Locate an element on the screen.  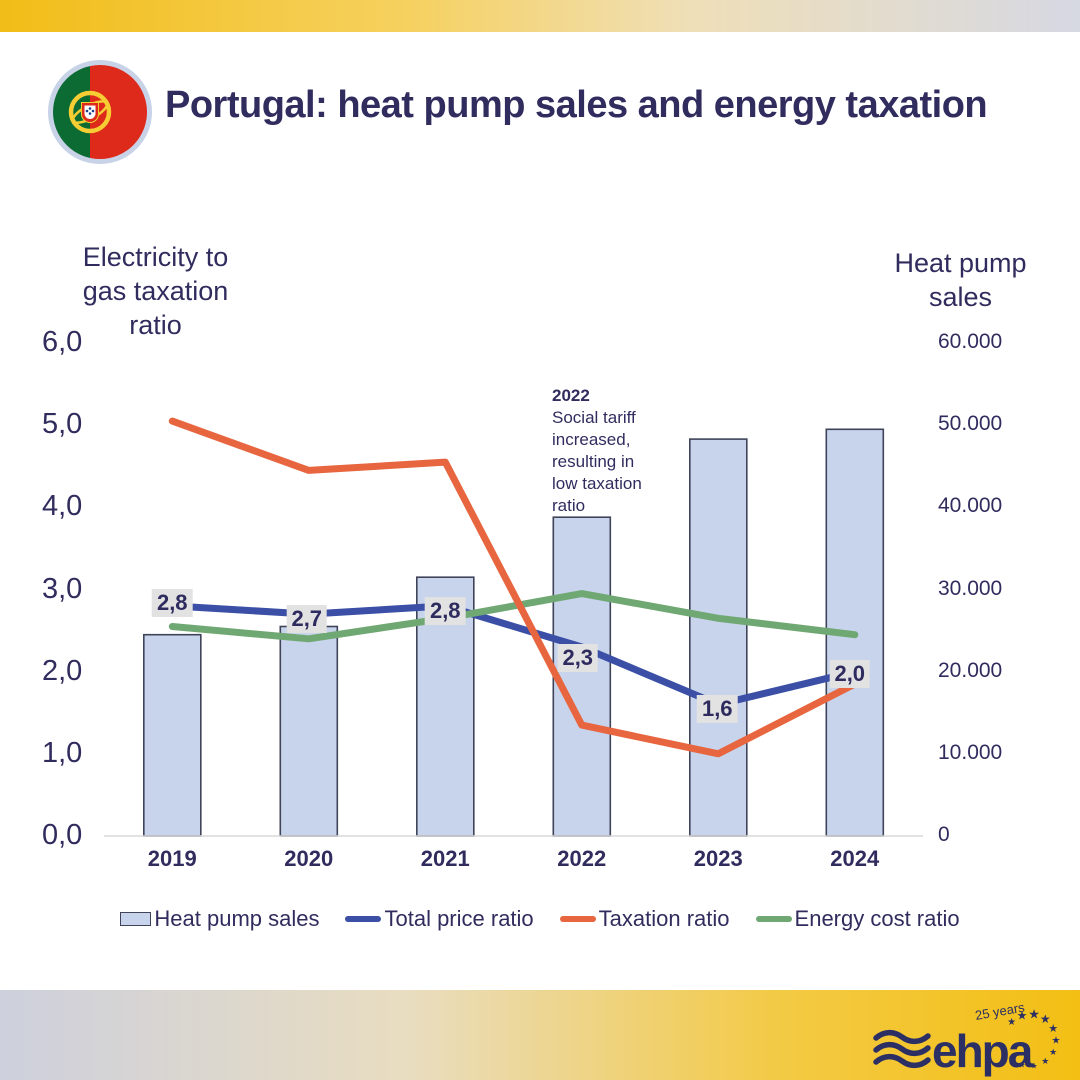
ehpa-stars-icon: ★★ ★ ★★★★★★★★ is located at coordinates (1033, 1039).